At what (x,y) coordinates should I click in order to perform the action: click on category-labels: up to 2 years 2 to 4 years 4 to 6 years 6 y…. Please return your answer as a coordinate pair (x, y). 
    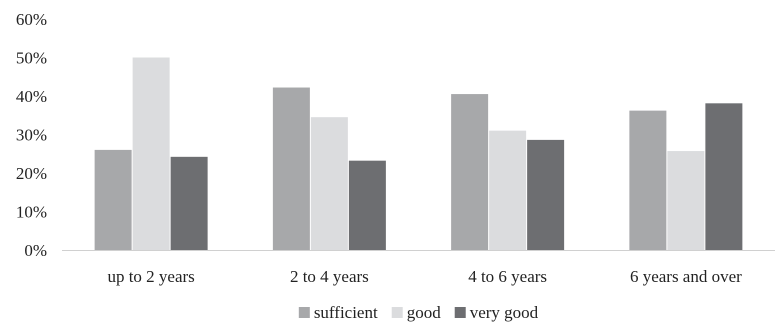
    Looking at the image, I should click on (424, 276).